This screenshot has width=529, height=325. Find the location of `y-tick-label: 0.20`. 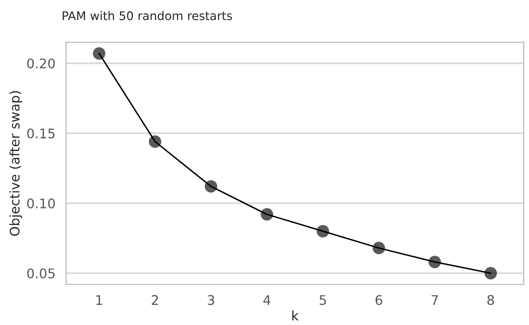

y-tick-label: 0.20 is located at coordinates (41, 63).